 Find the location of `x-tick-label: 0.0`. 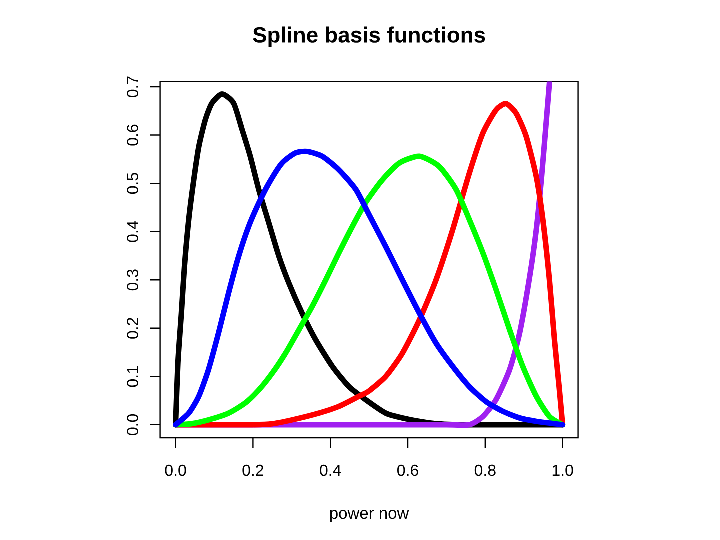

x-tick-label: 0.0 is located at coordinates (175, 470).